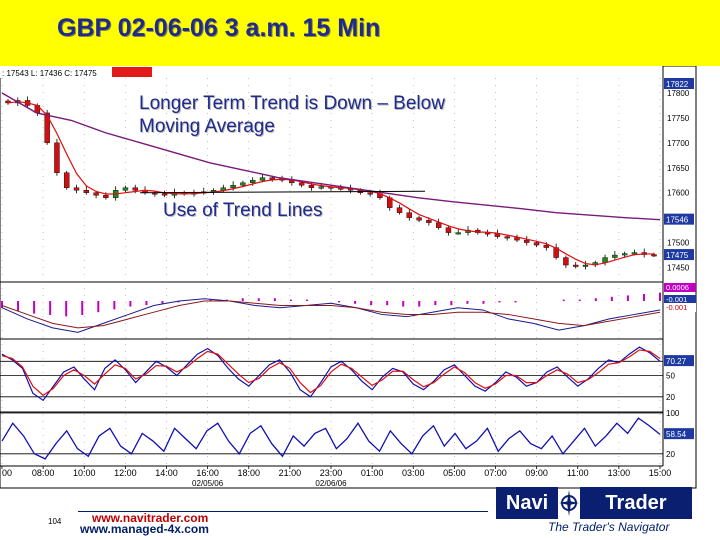 The width and height of the screenshot is (720, 540). What do you see at coordinates (166, 473) in the screenshot?
I see `x-tick-label: 14:00` at bounding box center [166, 473].